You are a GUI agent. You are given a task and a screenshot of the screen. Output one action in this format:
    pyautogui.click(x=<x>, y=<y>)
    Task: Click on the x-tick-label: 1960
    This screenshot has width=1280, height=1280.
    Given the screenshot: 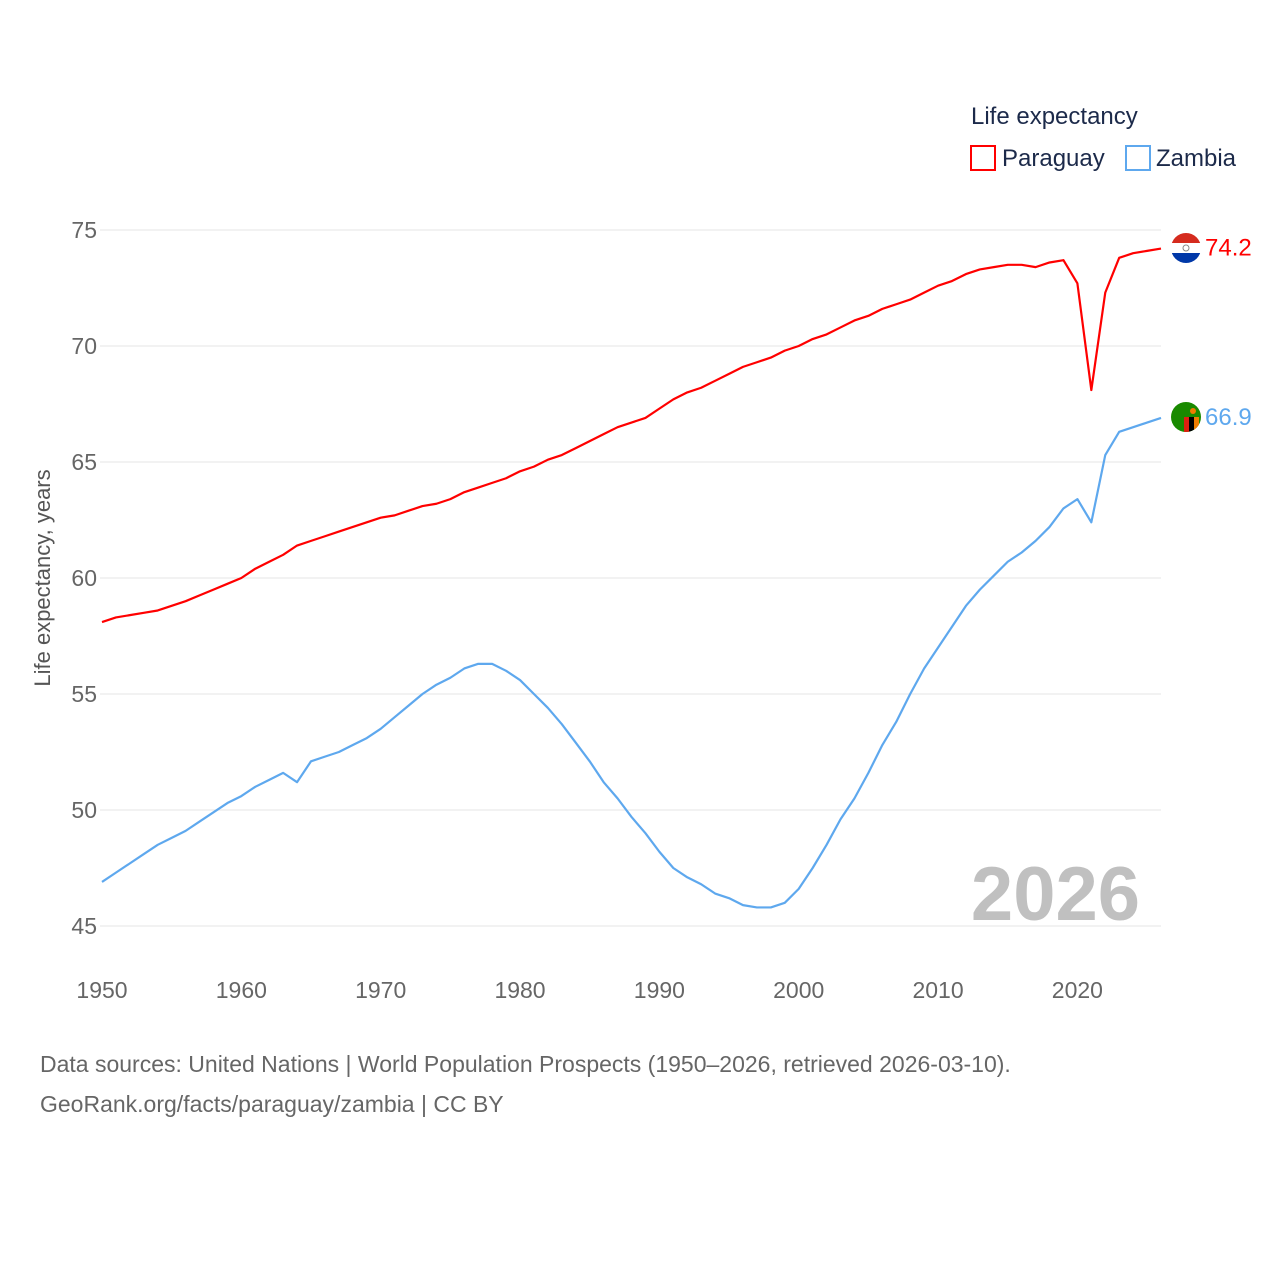 What is the action you would take?
    pyautogui.click(x=241, y=990)
    